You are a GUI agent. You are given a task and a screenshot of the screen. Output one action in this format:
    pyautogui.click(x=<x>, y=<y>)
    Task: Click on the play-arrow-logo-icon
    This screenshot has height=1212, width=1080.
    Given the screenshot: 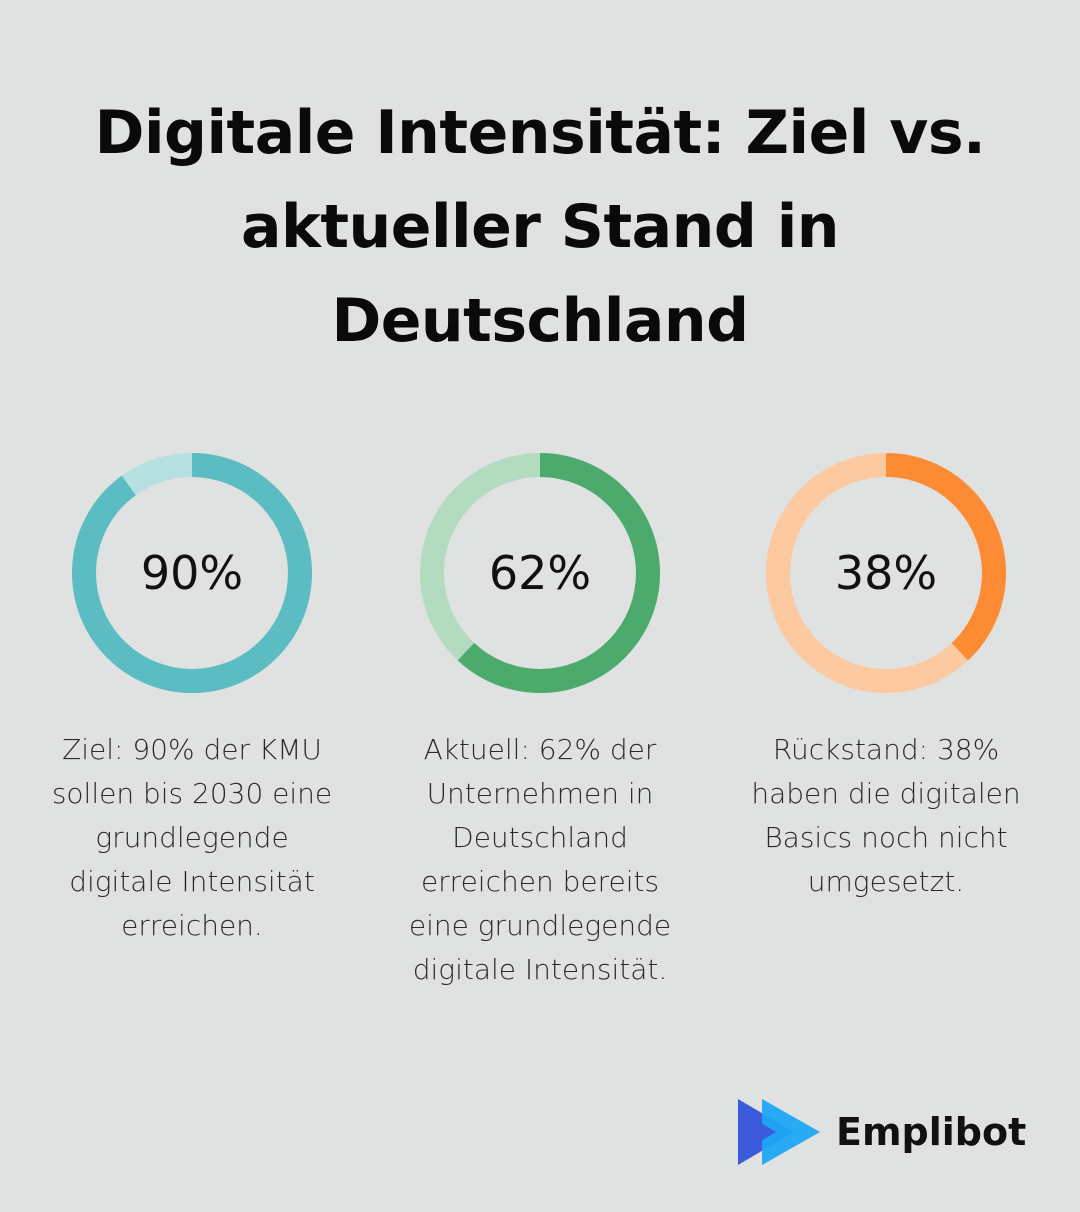 What is the action you would take?
    pyautogui.click(x=779, y=1132)
    